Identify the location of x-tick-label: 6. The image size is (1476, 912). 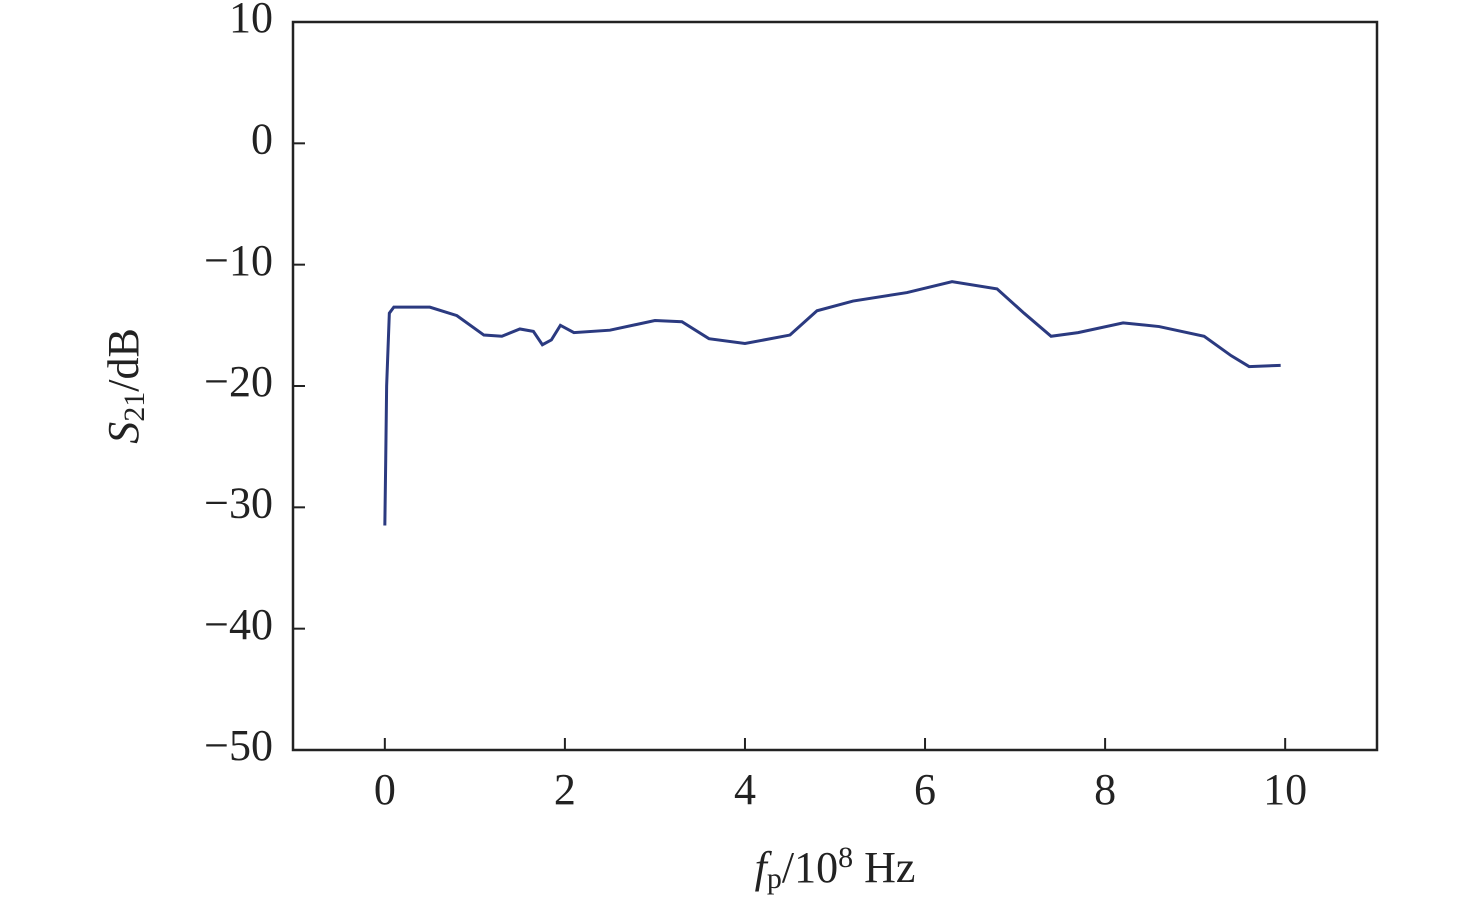
(925, 789).